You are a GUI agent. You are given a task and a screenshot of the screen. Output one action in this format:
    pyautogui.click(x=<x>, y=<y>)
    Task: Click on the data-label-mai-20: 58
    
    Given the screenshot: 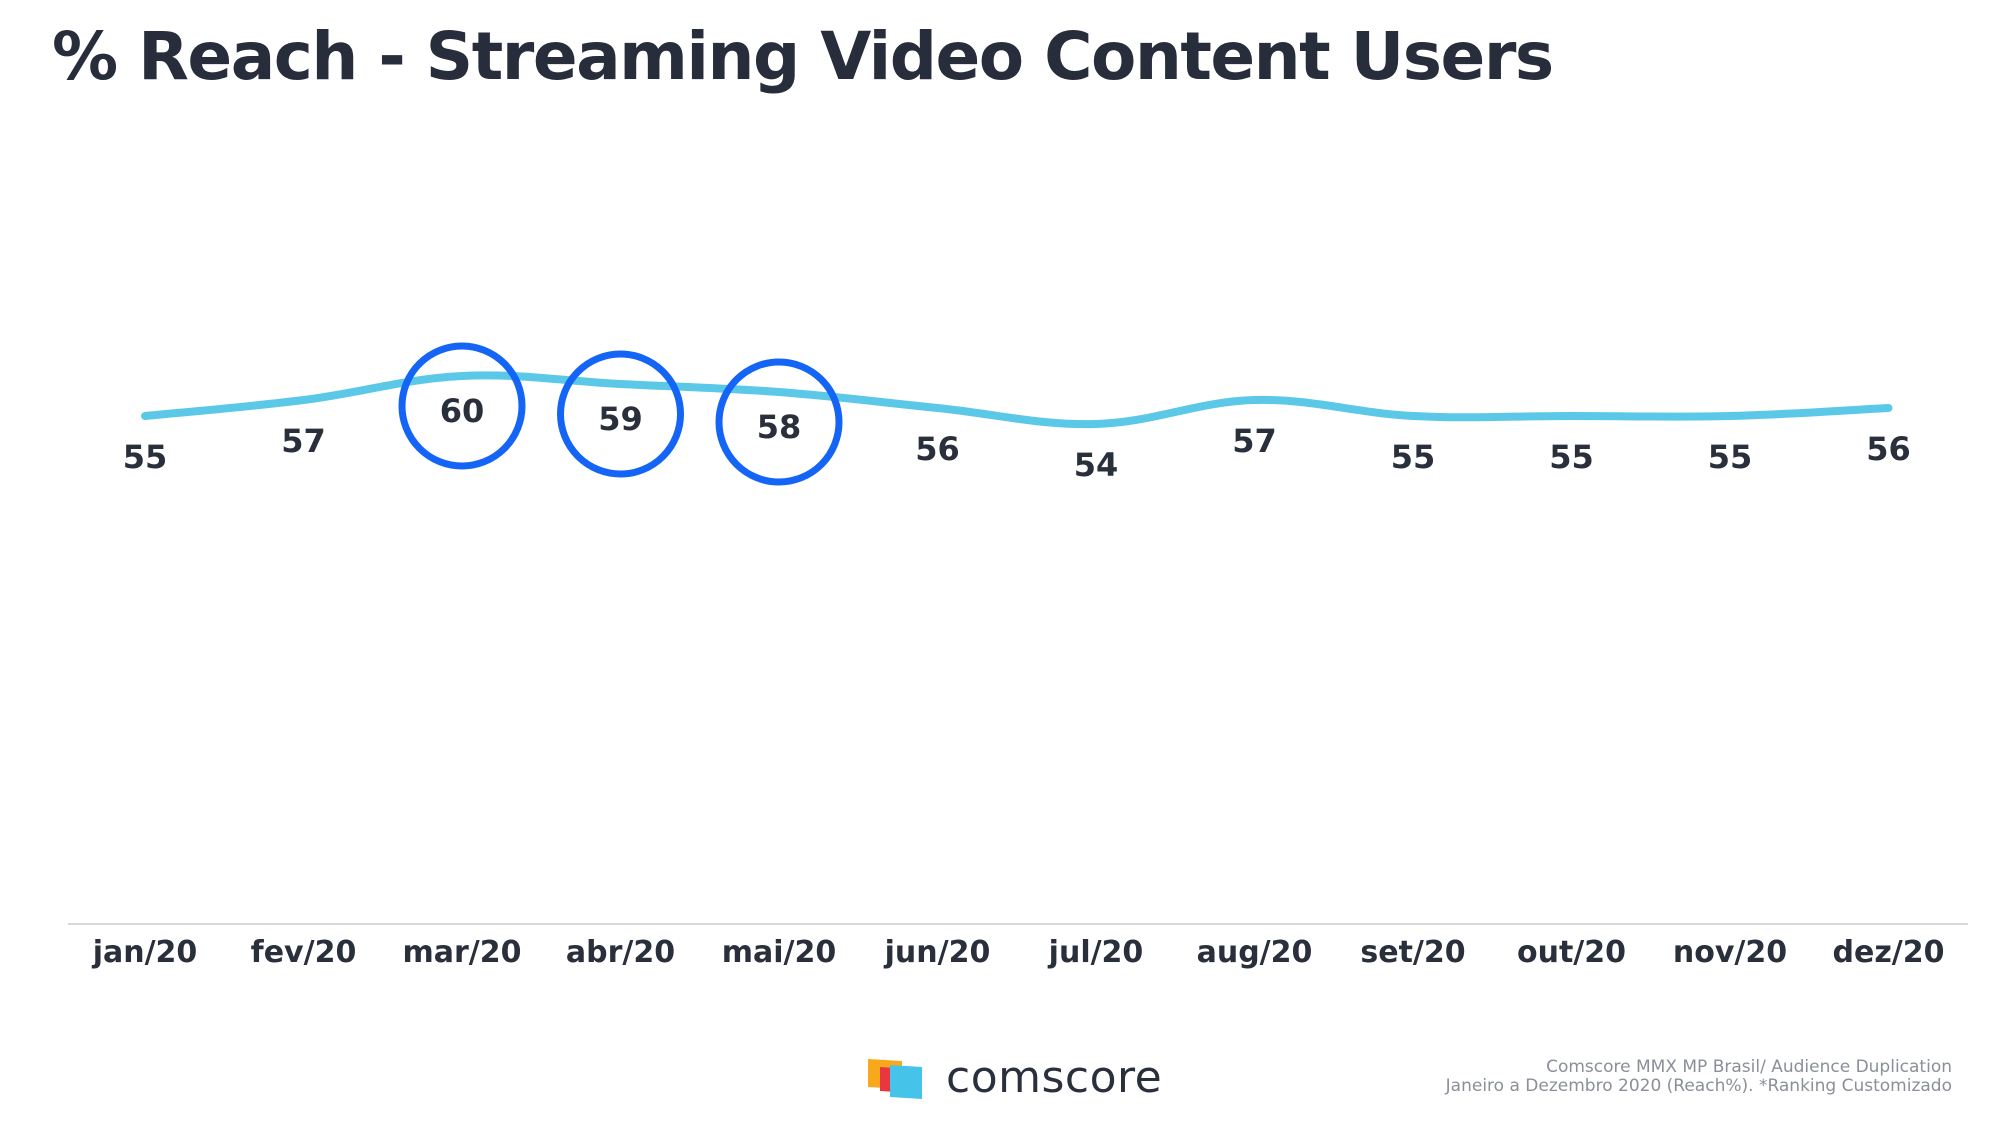 What is the action you would take?
    pyautogui.click(x=779, y=427)
    